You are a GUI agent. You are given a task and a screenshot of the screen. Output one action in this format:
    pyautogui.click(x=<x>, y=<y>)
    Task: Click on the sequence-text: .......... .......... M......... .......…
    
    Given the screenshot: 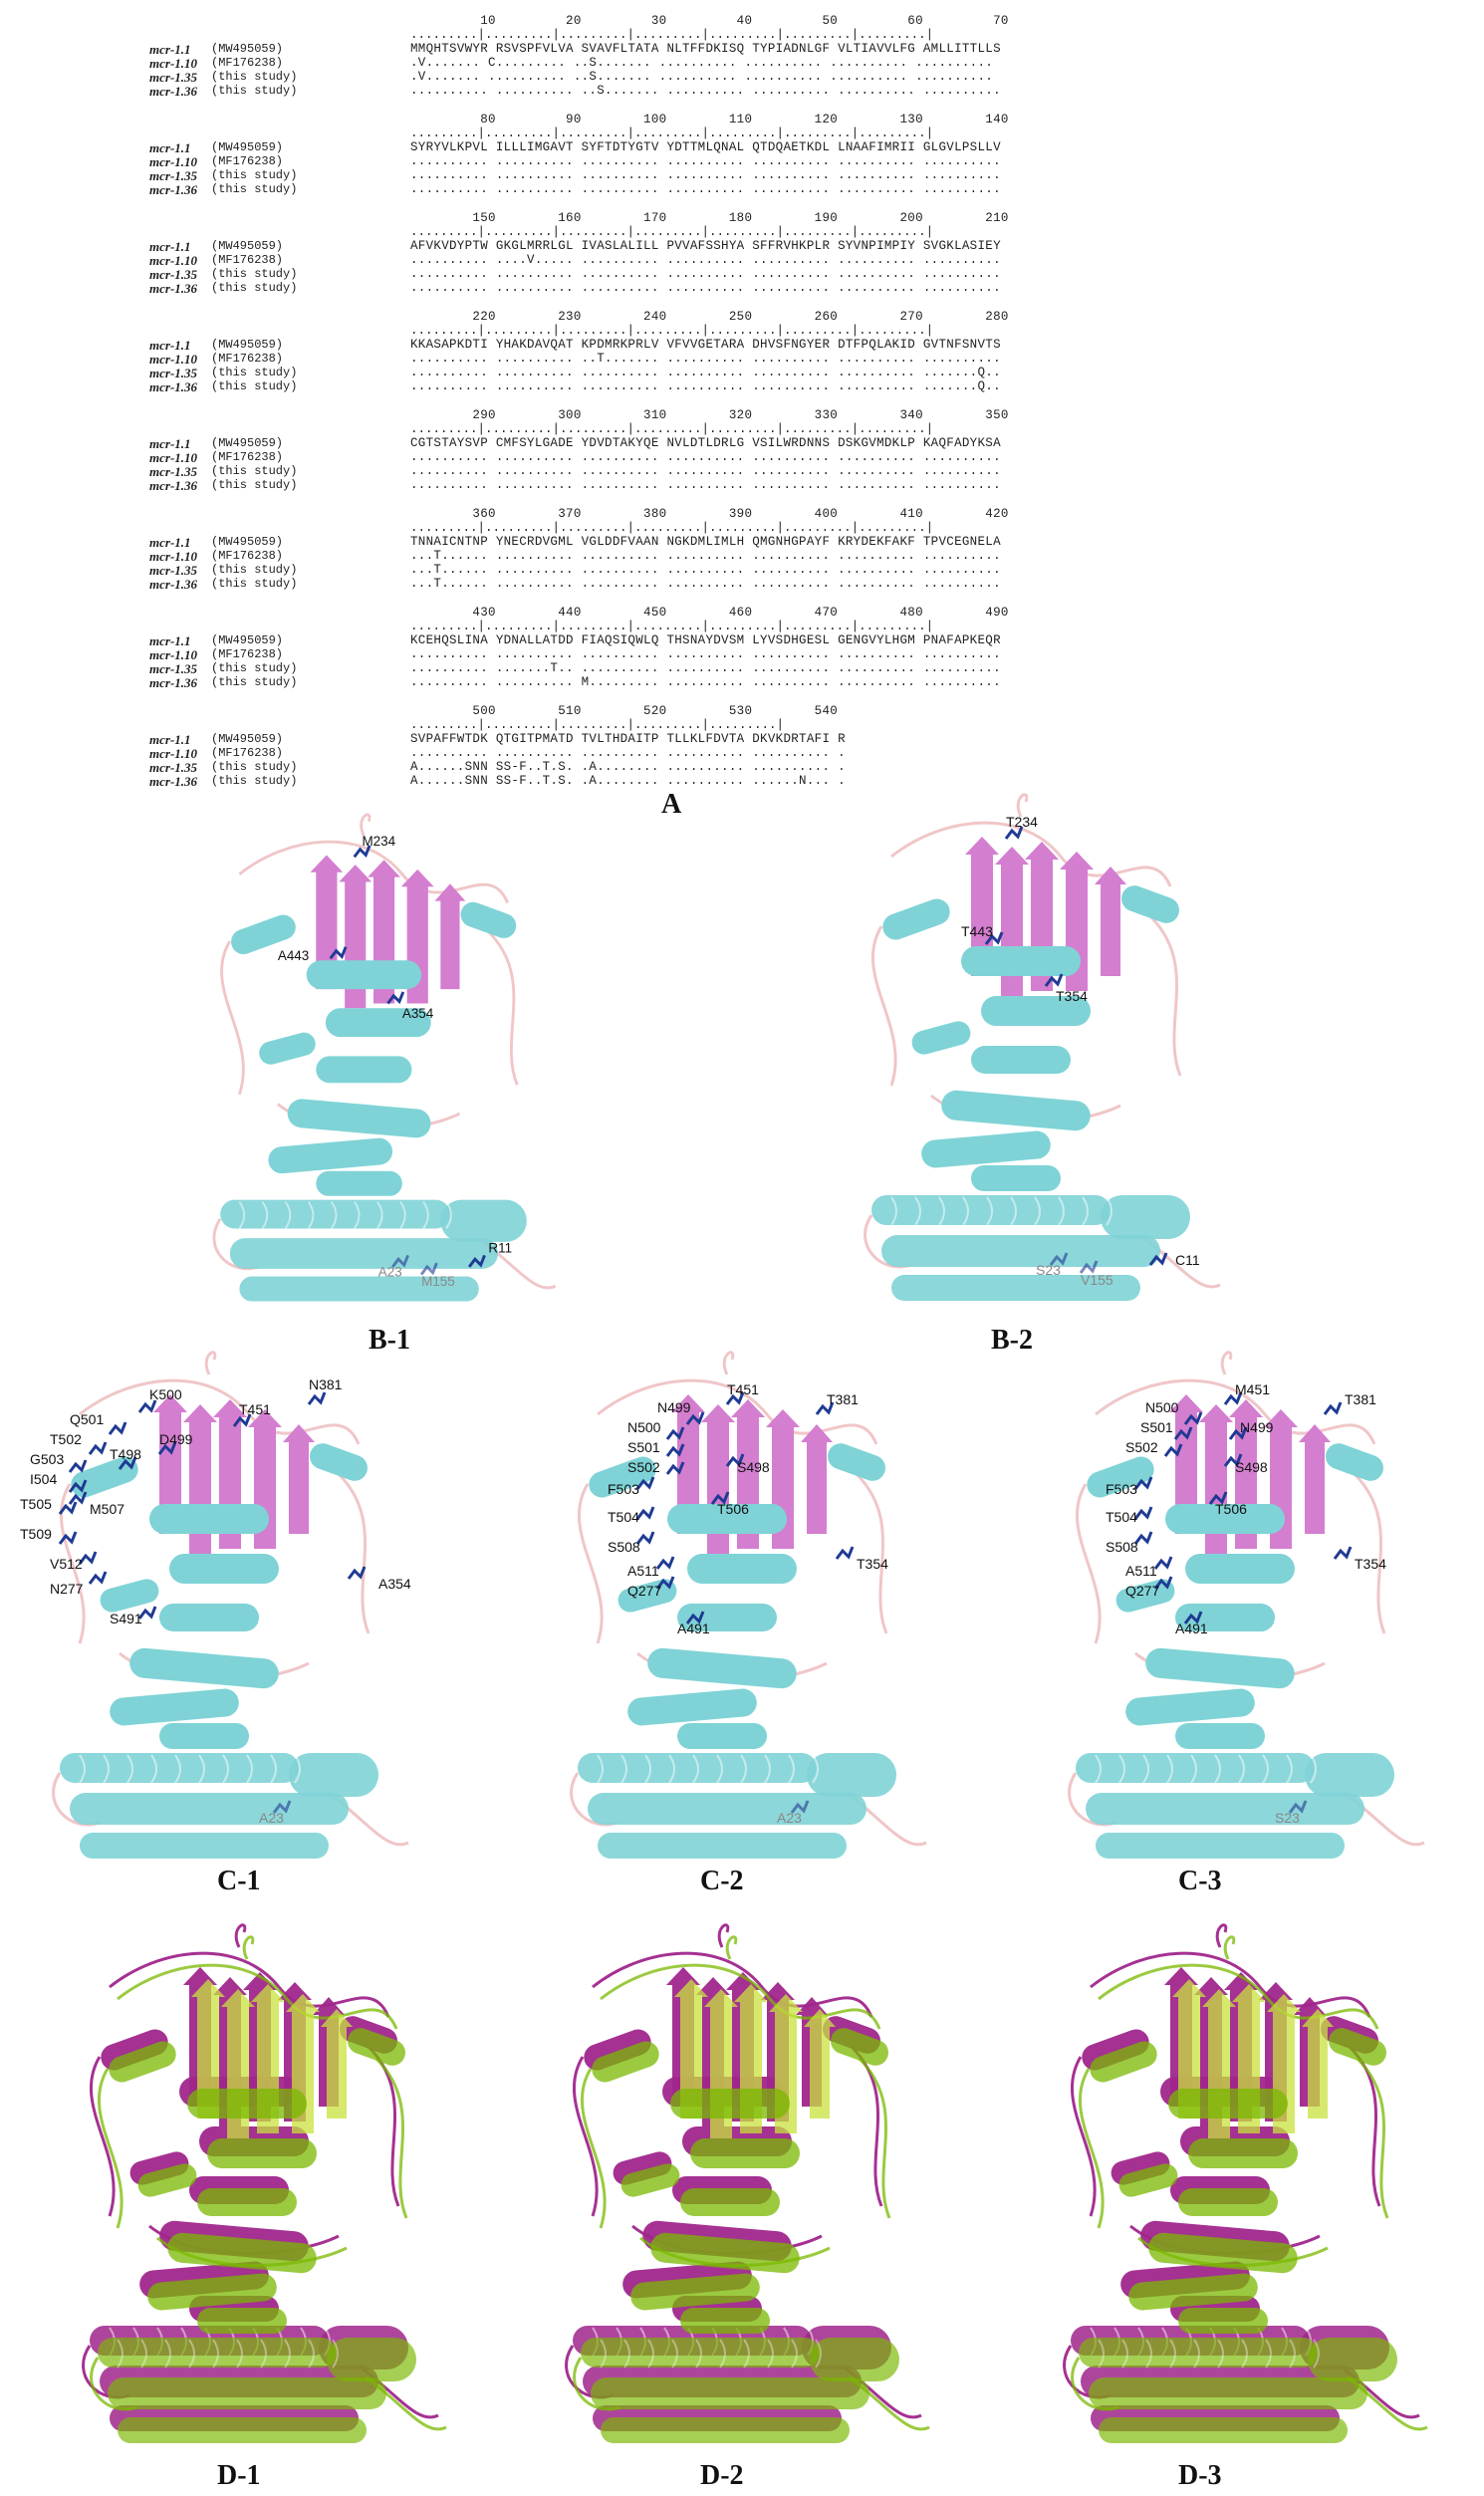 What is the action you would take?
    pyautogui.click(x=705, y=682)
    